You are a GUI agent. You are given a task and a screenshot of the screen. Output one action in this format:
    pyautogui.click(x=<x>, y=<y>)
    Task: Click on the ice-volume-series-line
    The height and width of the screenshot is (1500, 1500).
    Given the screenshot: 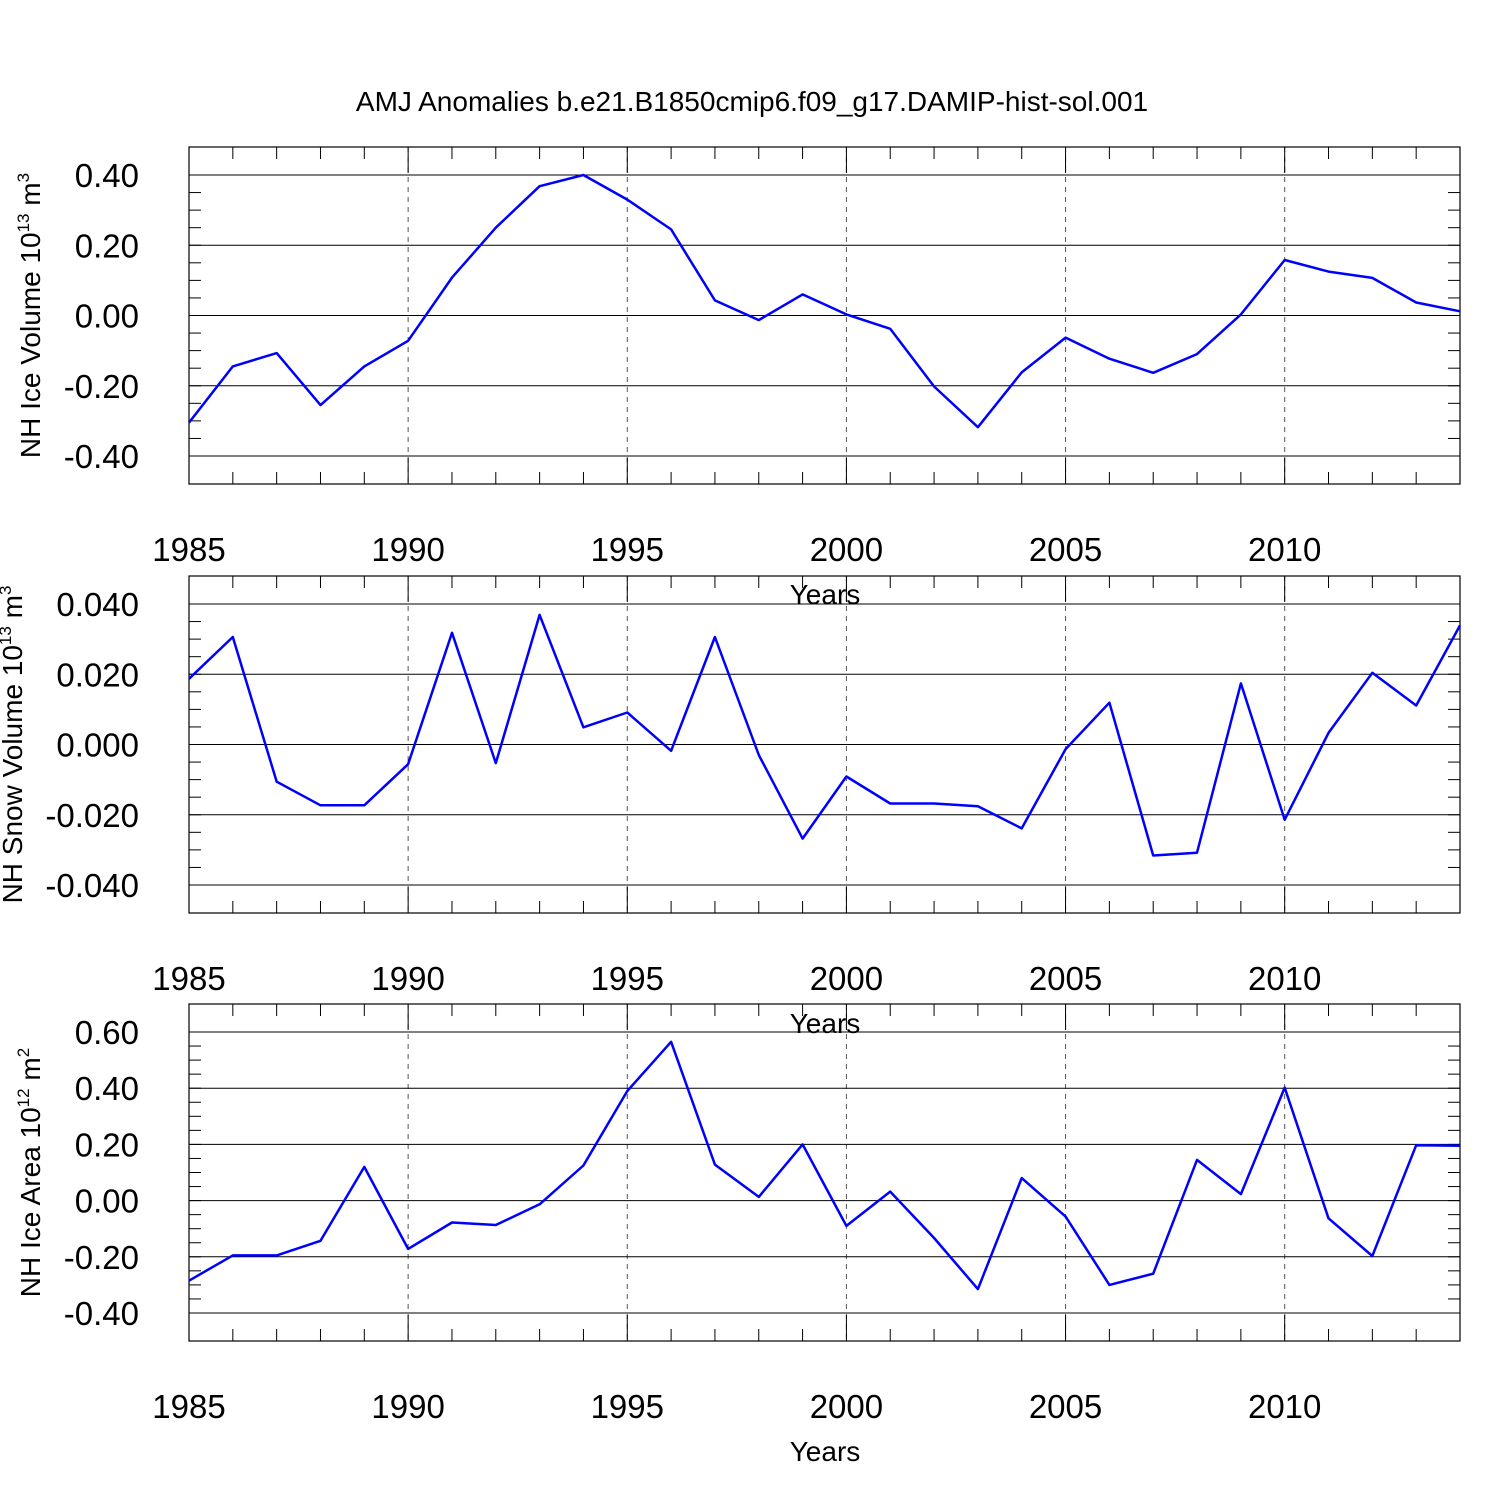 What is the action you would take?
    pyautogui.click(x=824, y=301)
    